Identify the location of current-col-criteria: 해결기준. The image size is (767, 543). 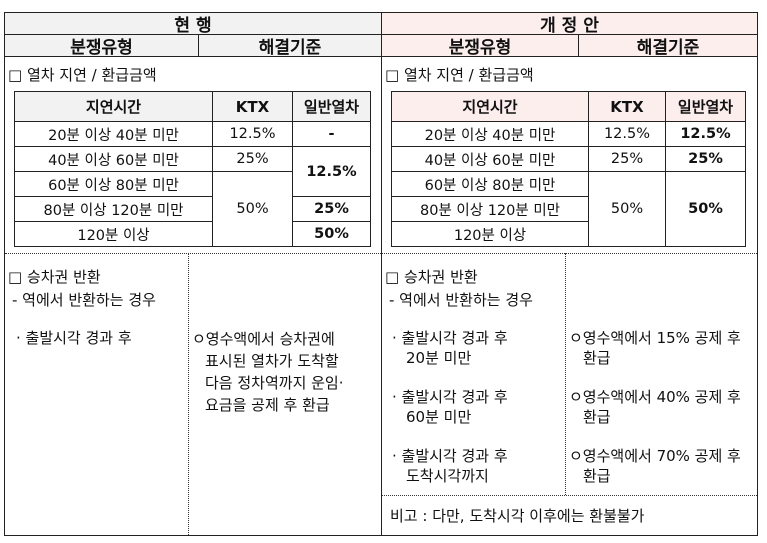
(289, 46).